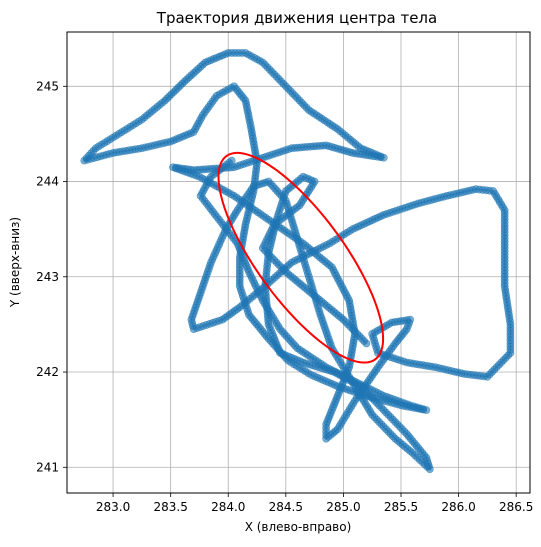 The width and height of the screenshot is (541, 547). I want to click on x-axis-ticks: 283.0 283.5 284.0 284.5 285.0 285.5 286.0 286.5, so click(314, 503).